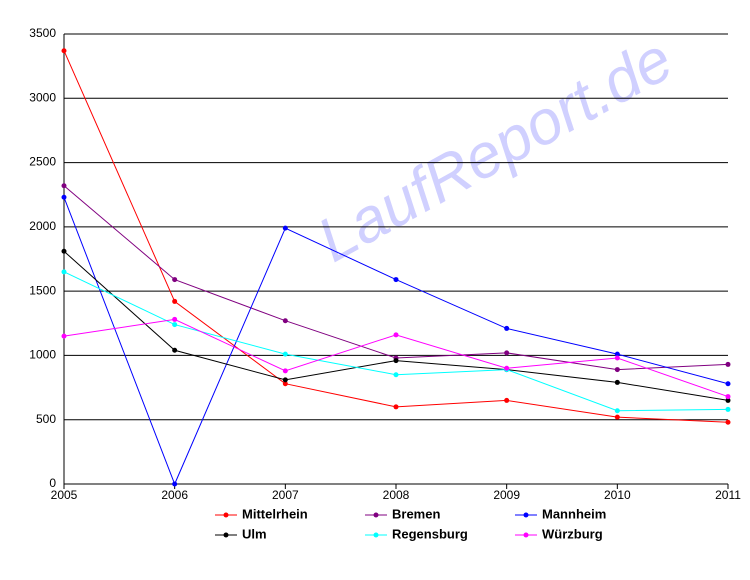 The image size is (750, 580). I want to click on legend-label: Mannheim, so click(574, 513).